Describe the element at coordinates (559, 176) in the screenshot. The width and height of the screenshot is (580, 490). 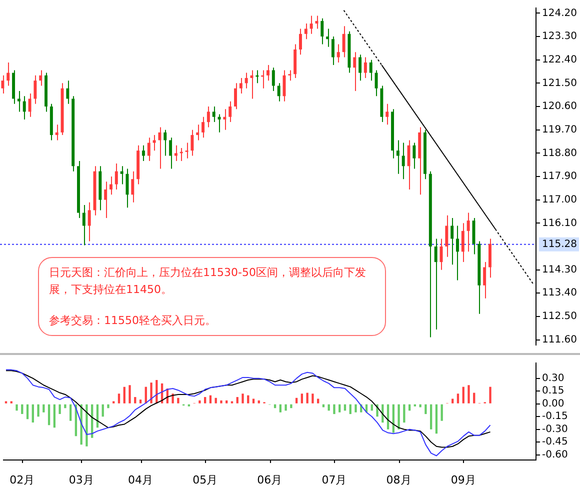
I see `y-tick-label: 117.90` at that location.